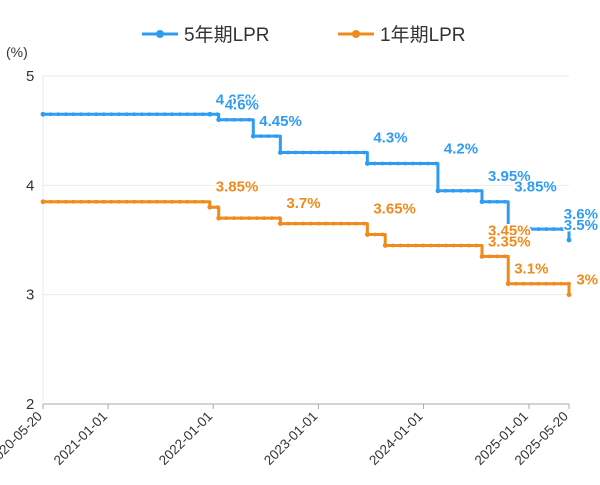 Image resolution: width=600 pixels, height=485 pixels. Describe the element at coordinates (17, 52) in the screenshot. I see `y-axis-unit: (%)` at that location.